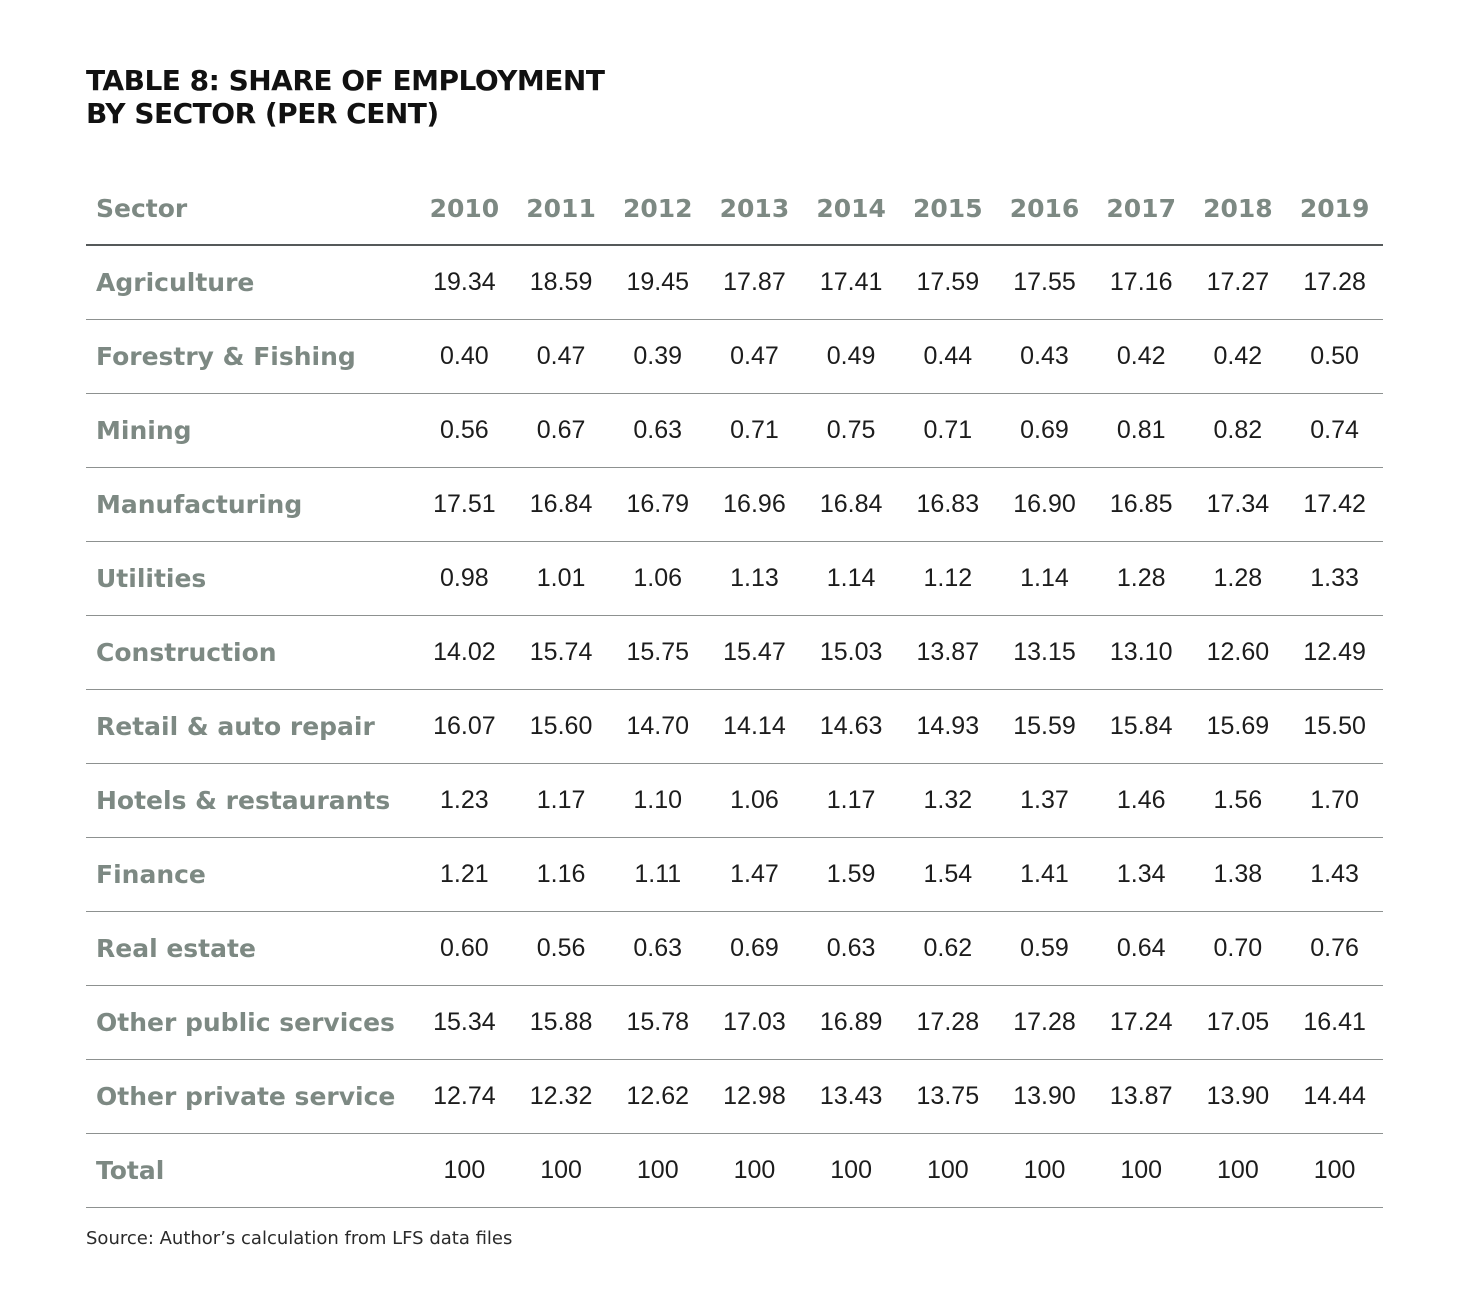 This screenshot has width=1468, height=1308. Describe the element at coordinates (658, 1096) in the screenshot. I see `table-cell: 12.62` at that location.